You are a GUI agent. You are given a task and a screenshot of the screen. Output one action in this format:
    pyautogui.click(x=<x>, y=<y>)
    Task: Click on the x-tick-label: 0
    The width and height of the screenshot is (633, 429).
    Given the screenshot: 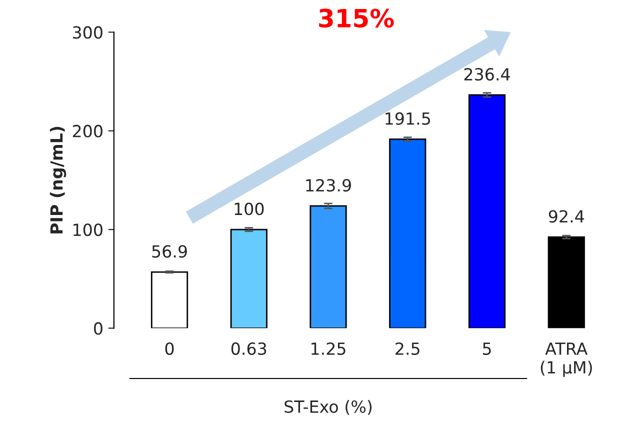 What is the action you would take?
    pyautogui.click(x=169, y=348)
    